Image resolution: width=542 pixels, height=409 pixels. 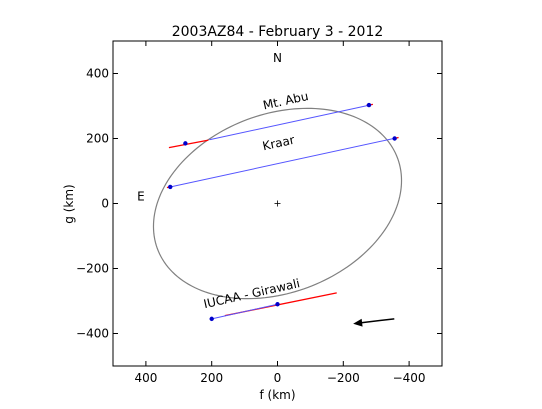 What do you see at coordinates (92, 334) in the screenshot?
I see `y-tick-label: −400` at bounding box center [92, 334].